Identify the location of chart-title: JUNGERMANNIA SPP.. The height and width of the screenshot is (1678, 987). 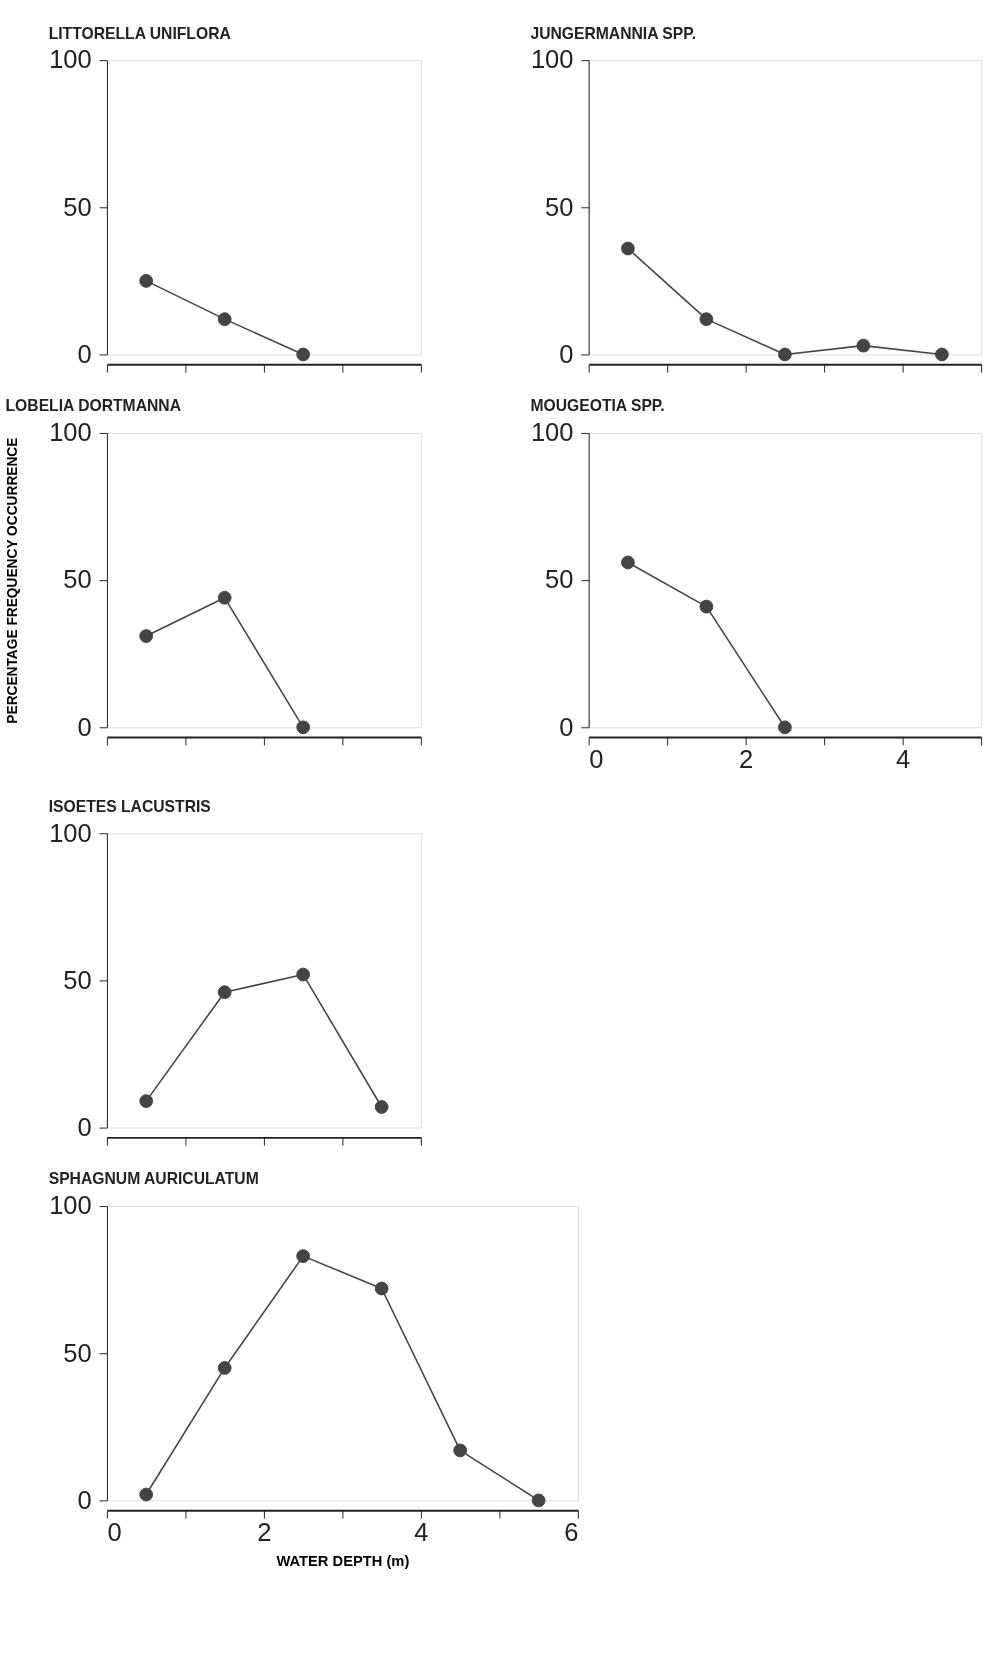
(613, 33).